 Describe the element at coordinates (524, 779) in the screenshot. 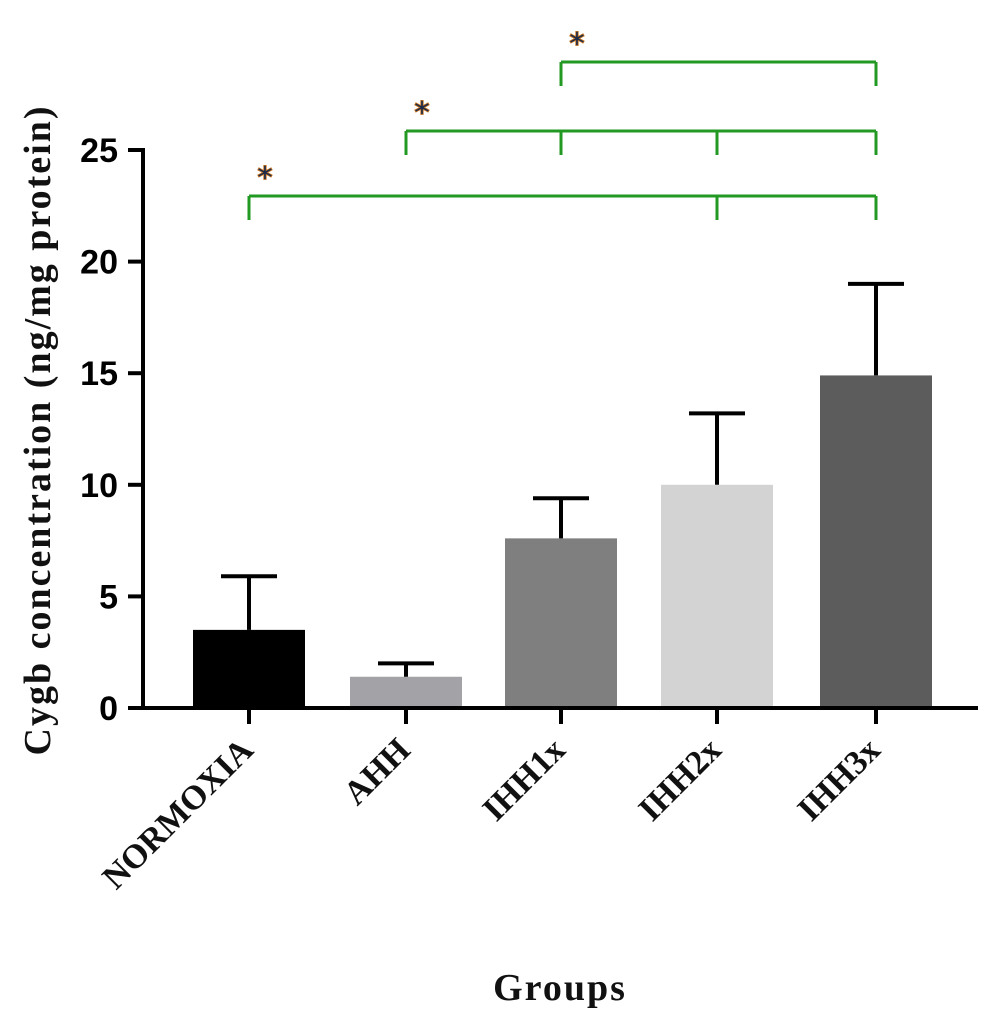

I see `x-tick-label-ihh1x: IHH1x` at that location.